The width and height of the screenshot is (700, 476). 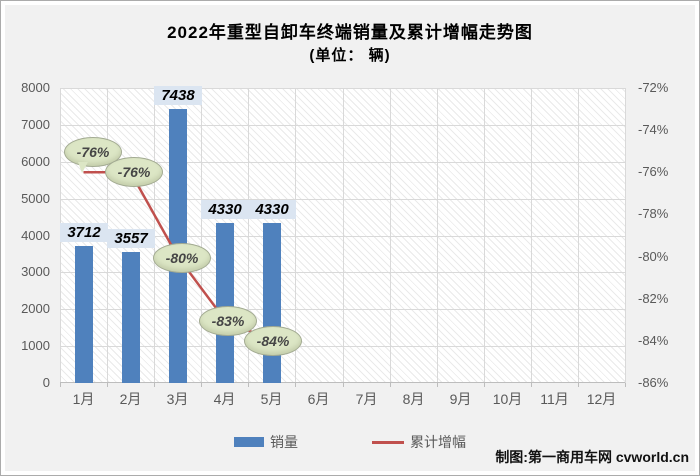 I want to click on x-axis-category-label: 2月, so click(x=130, y=399).